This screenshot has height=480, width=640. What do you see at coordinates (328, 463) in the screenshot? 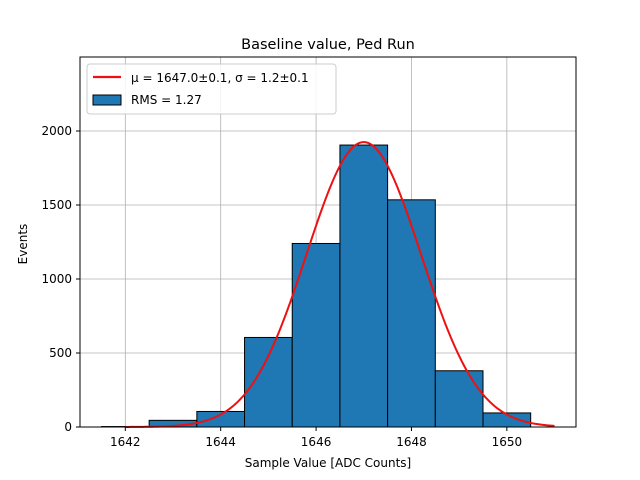
I see `x-axis-label: Sample Value [ADC Counts]` at bounding box center [328, 463].